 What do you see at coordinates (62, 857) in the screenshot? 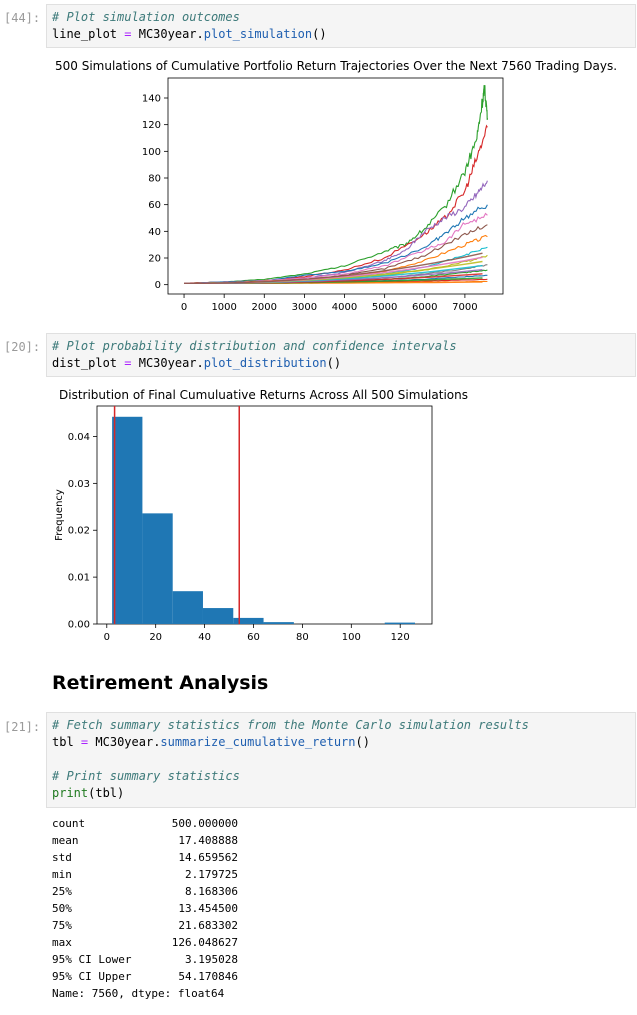
I see `summary-key: std` at bounding box center [62, 857].